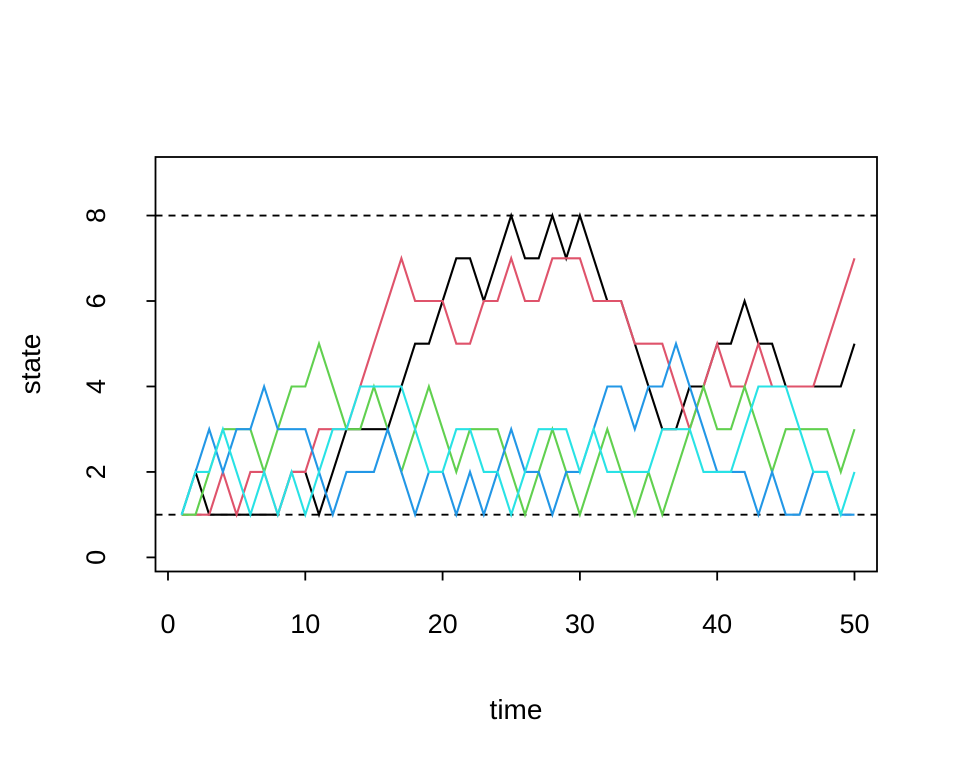  Describe the element at coordinates (30, 364) in the screenshot. I see `y-axis-title: state` at that location.